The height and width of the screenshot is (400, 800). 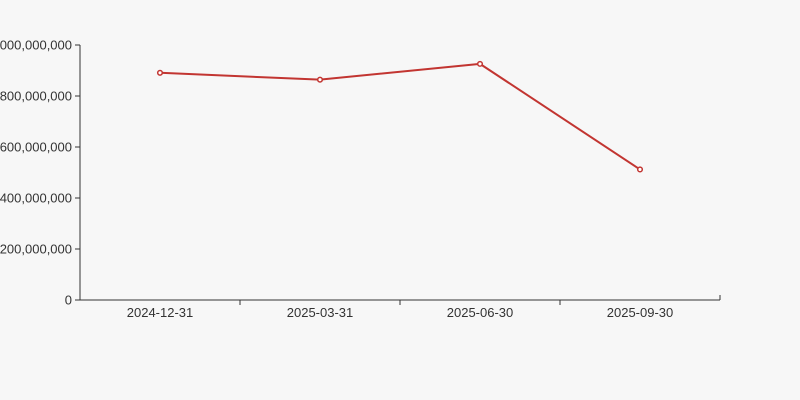 What do you see at coordinates (36, 96) in the screenshot?
I see `y-axis-label: 800,000,000` at bounding box center [36, 96].